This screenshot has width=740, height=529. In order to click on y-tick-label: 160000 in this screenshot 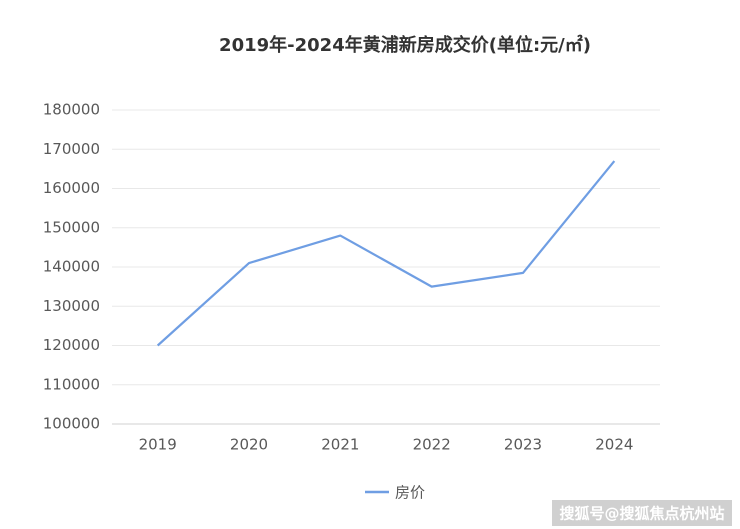, I will do `click(71, 188)`.